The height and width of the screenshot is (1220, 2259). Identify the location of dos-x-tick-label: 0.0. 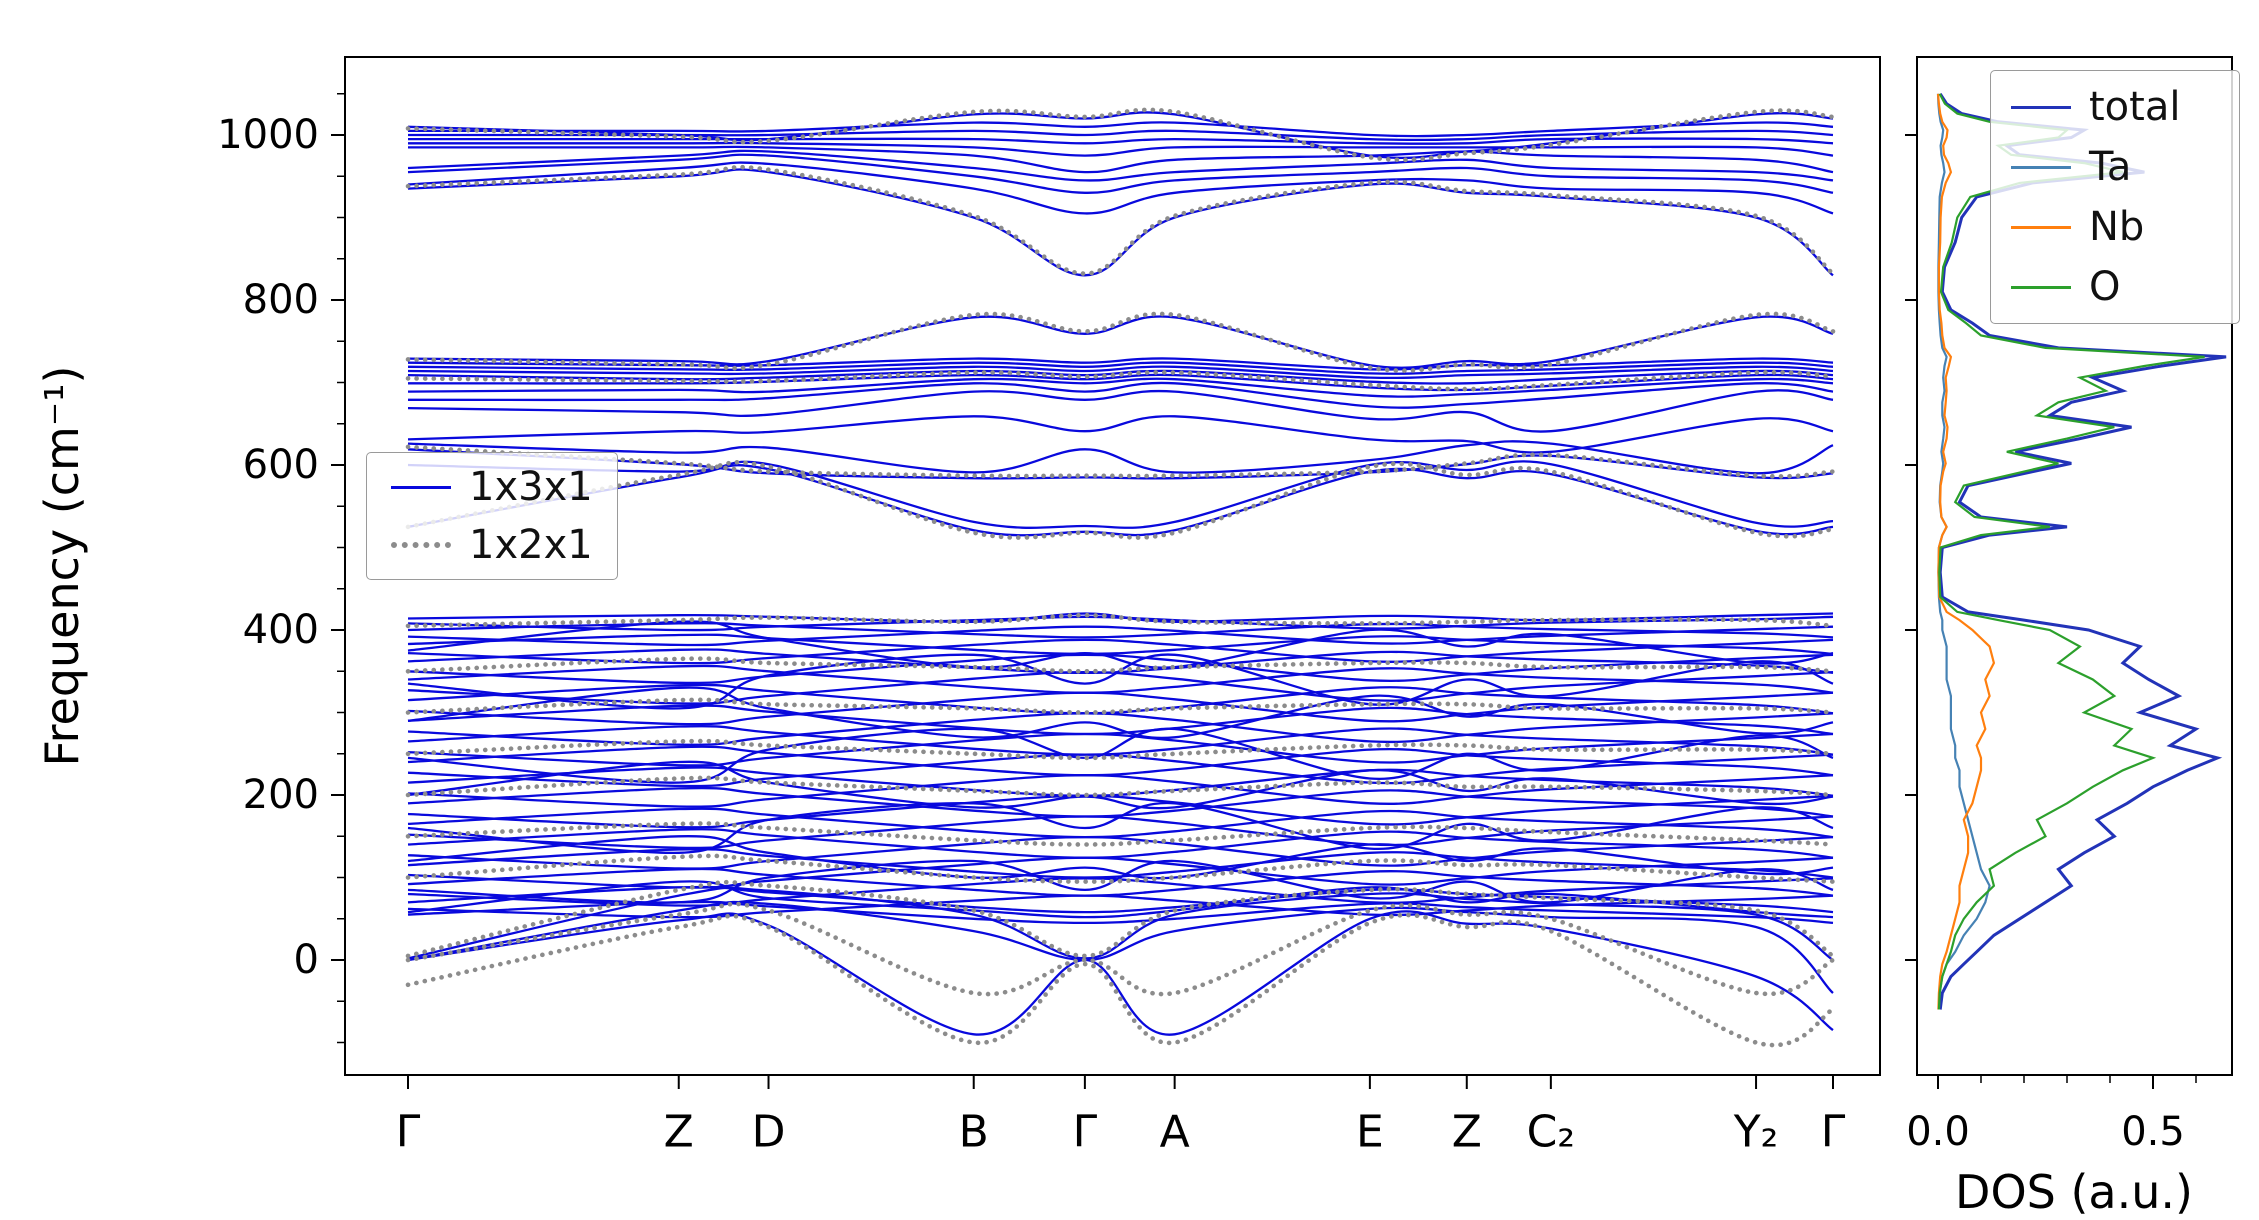
(1938, 1132).